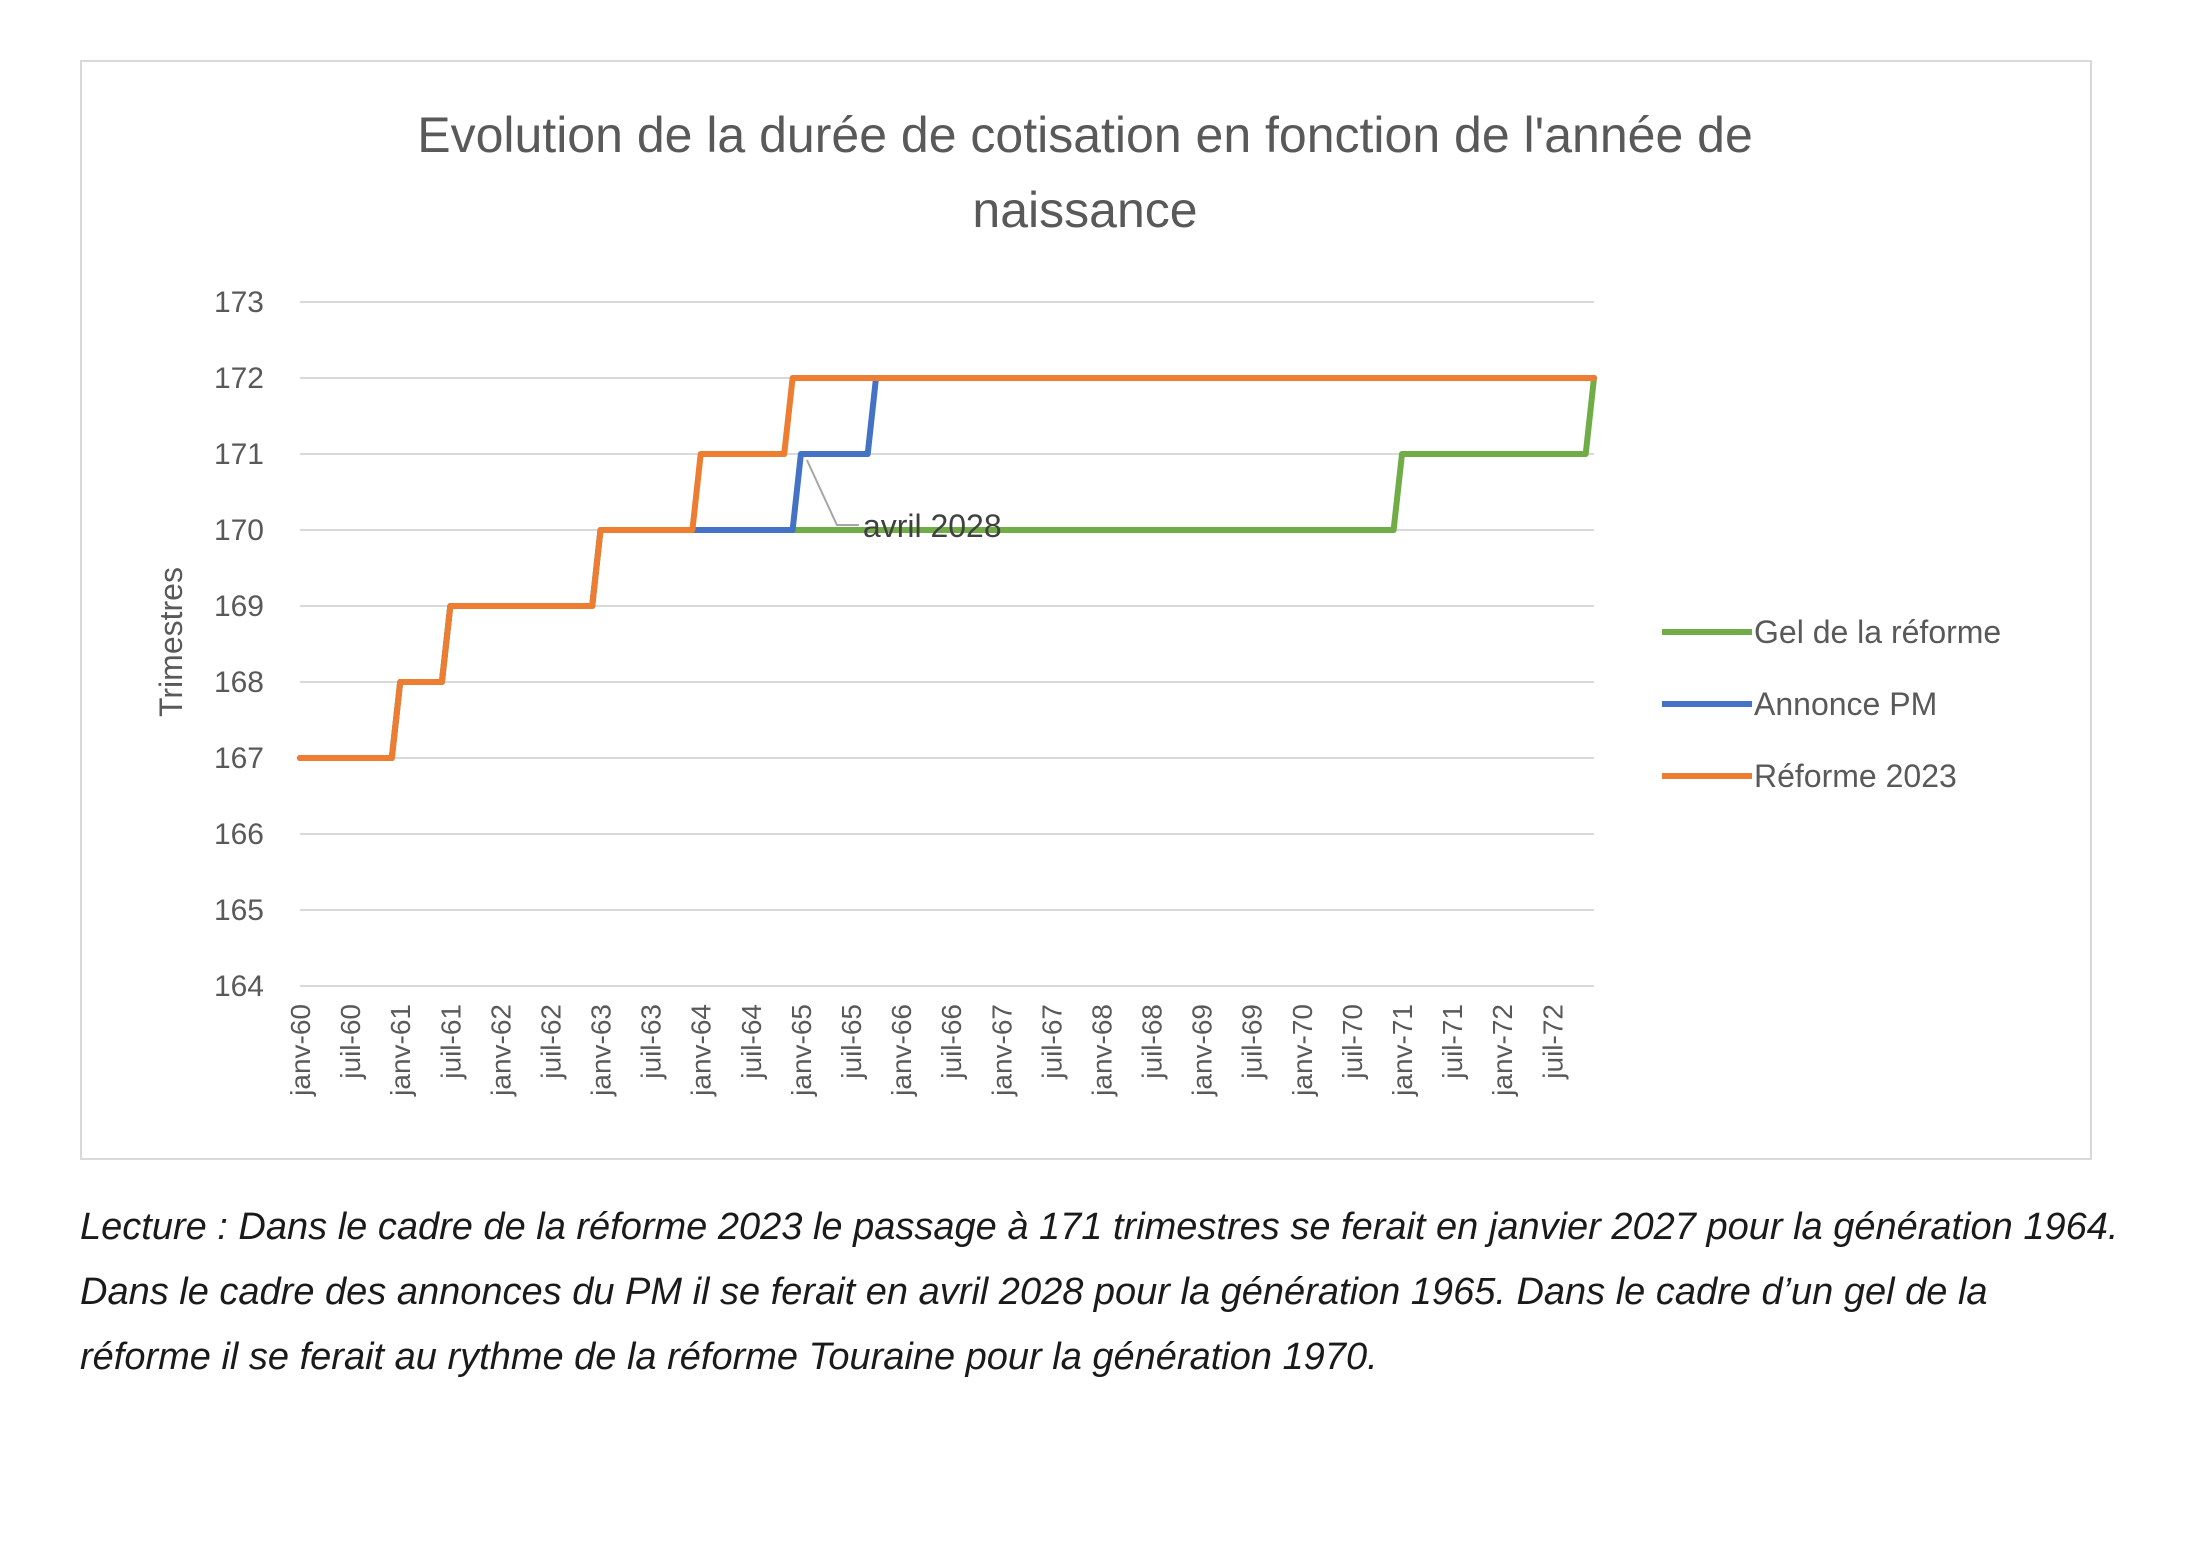 This screenshot has height=1558, width=2200. What do you see at coordinates (239, 834) in the screenshot?
I see `y-tick-label: 166` at bounding box center [239, 834].